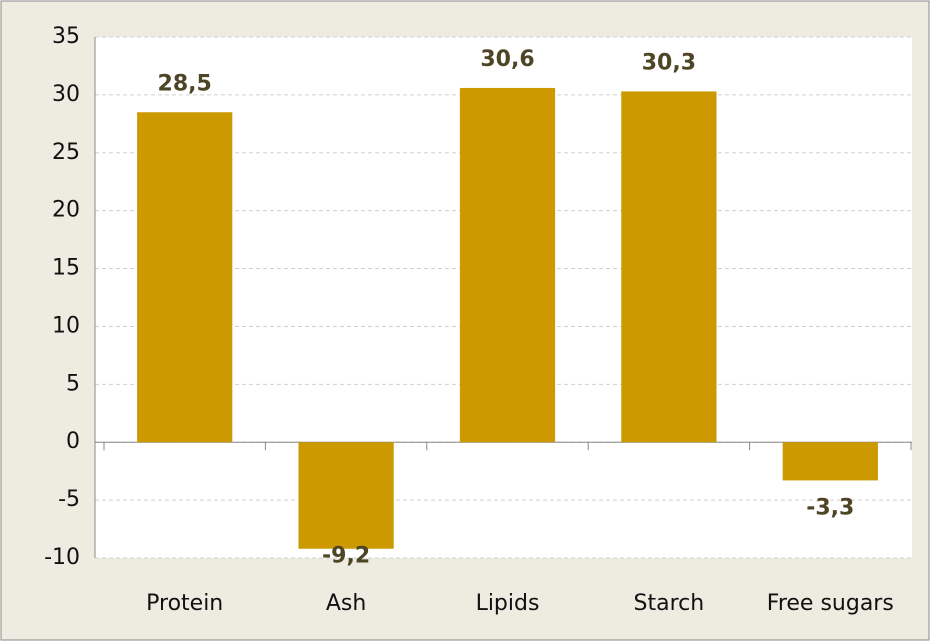 This screenshot has width=930, height=641. I want to click on y-tick-label: 25, so click(66, 152).